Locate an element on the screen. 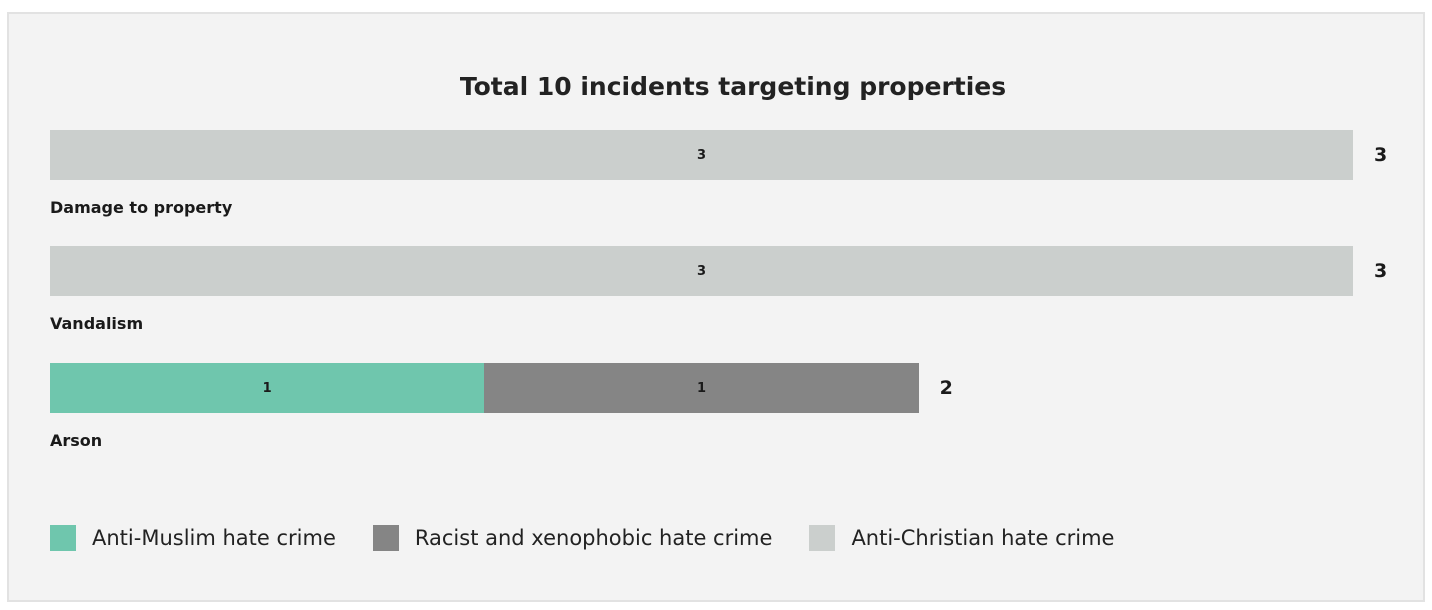 The height and width of the screenshot is (610, 1432). legend-item-anti-christian: Anti-Christian hate crime is located at coordinates (961, 538).